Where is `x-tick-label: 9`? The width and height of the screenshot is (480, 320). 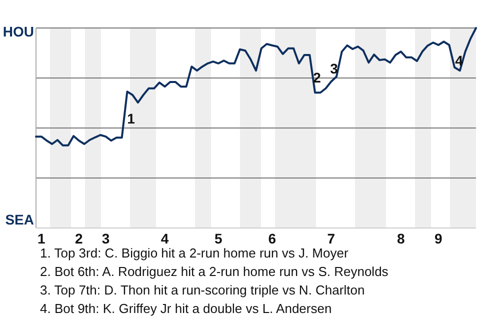 x-tick-label: 9 is located at coordinates (438, 238).